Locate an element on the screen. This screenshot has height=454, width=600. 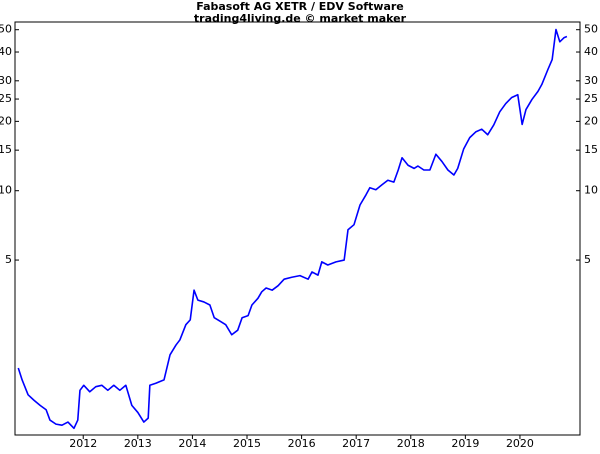
y-tick-label-right: 10 is located at coordinates (591, 190).